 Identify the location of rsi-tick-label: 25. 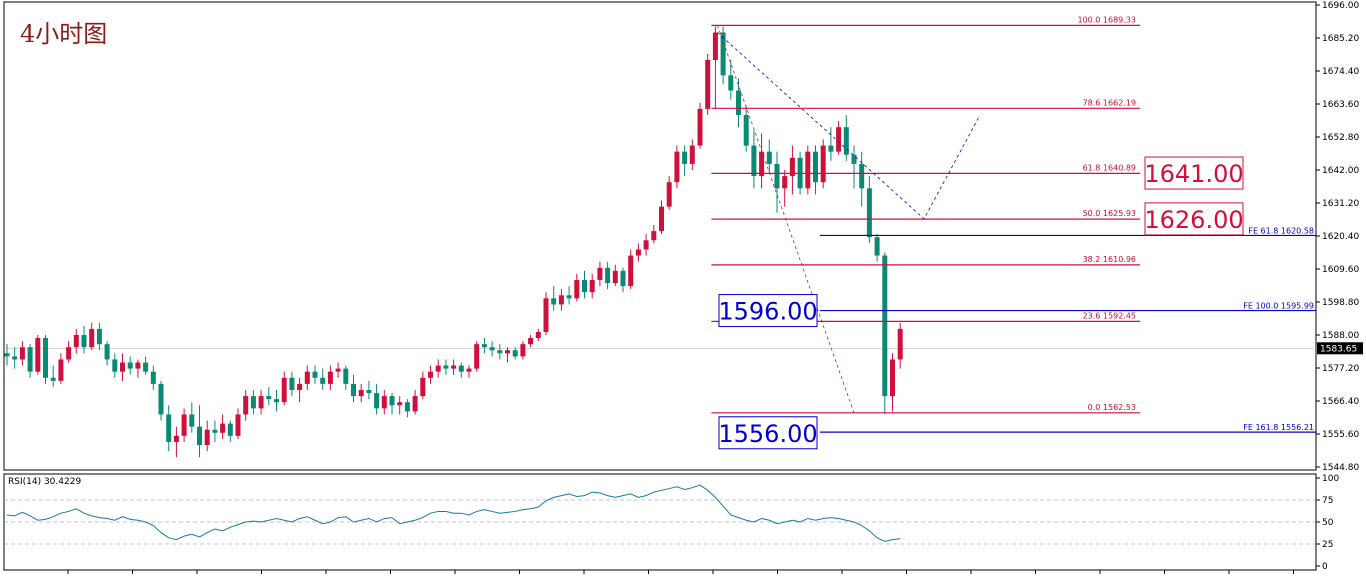
(1327, 545).